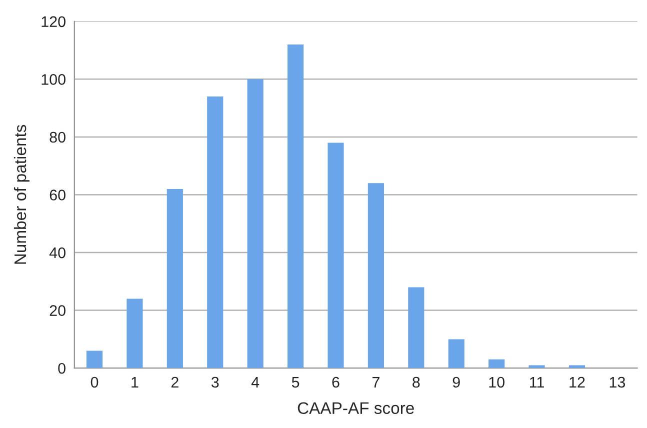 The width and height of the screenshot is (647, 428). I want to click on y-tick-label: 100, so click(54, 79).